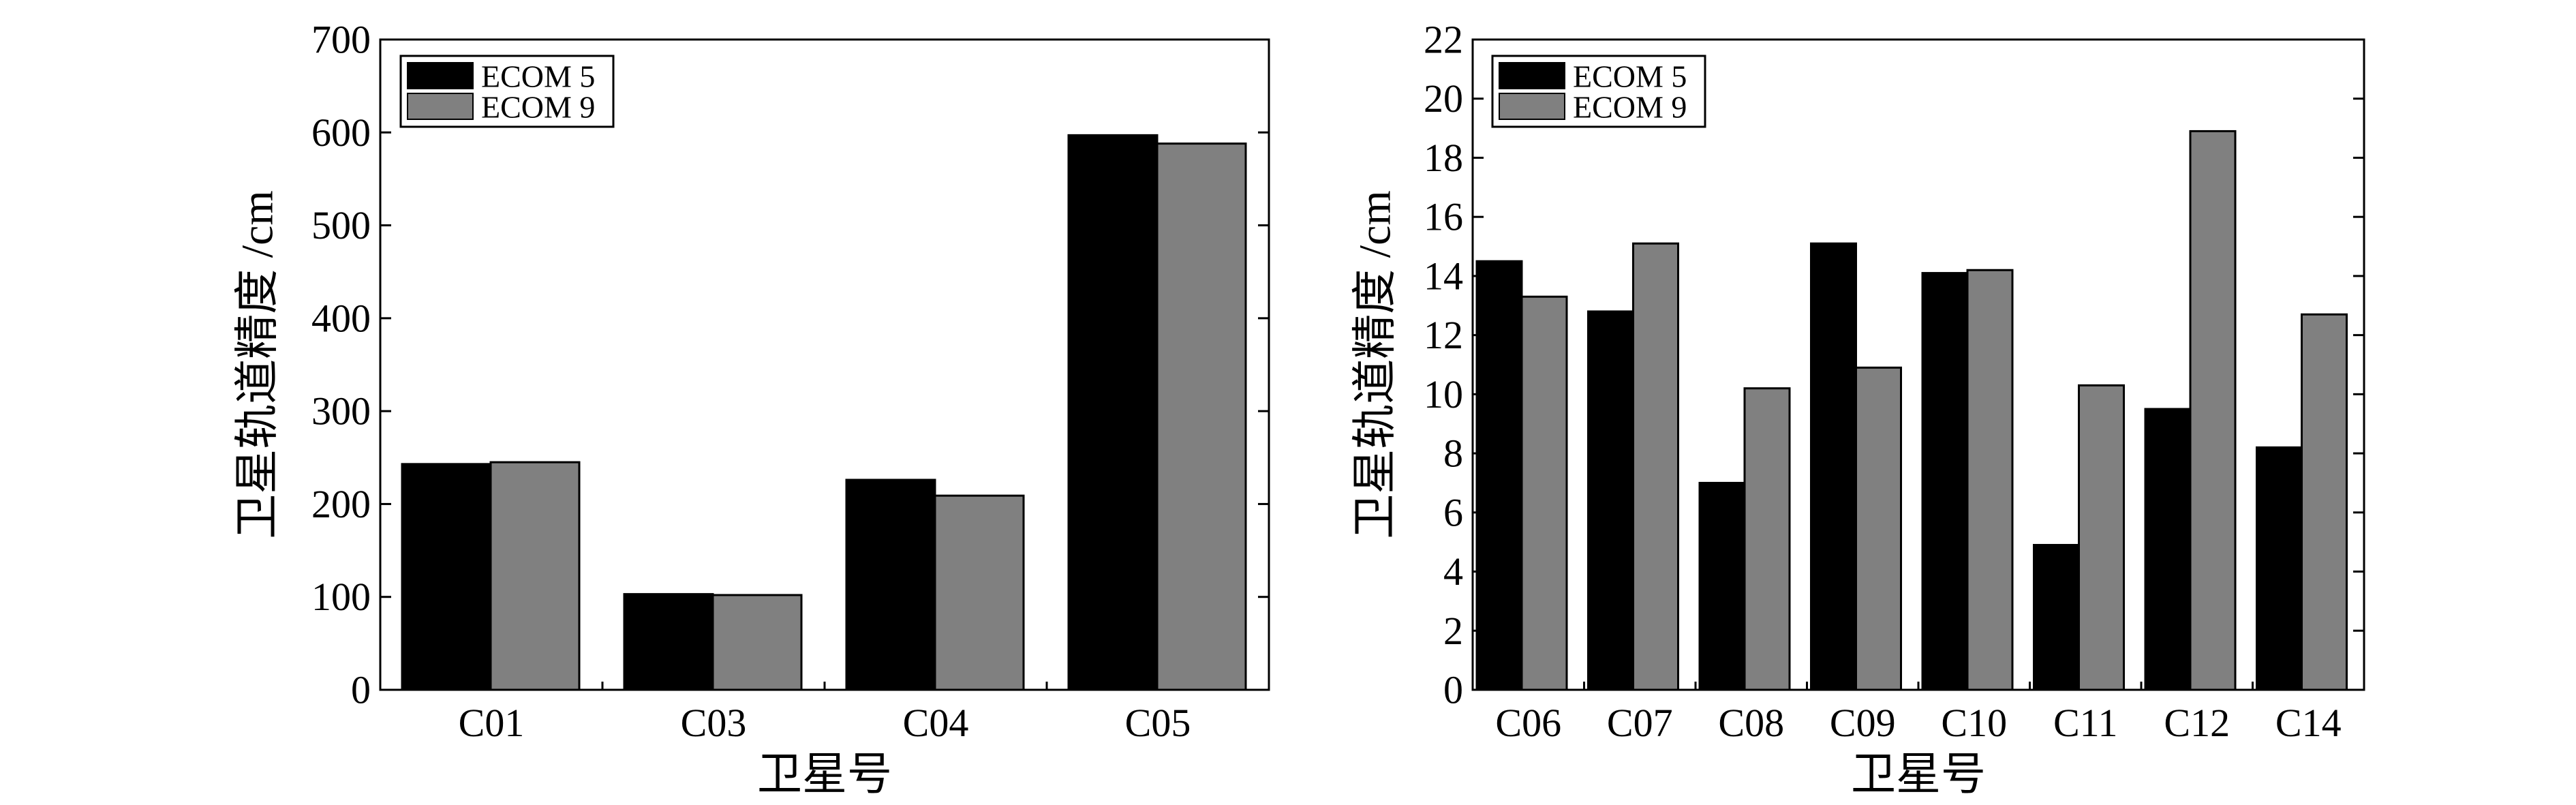  Describe the element at coordinates (446, 577) in the screenshot. I see `bar-ecom5-c01` at that location.